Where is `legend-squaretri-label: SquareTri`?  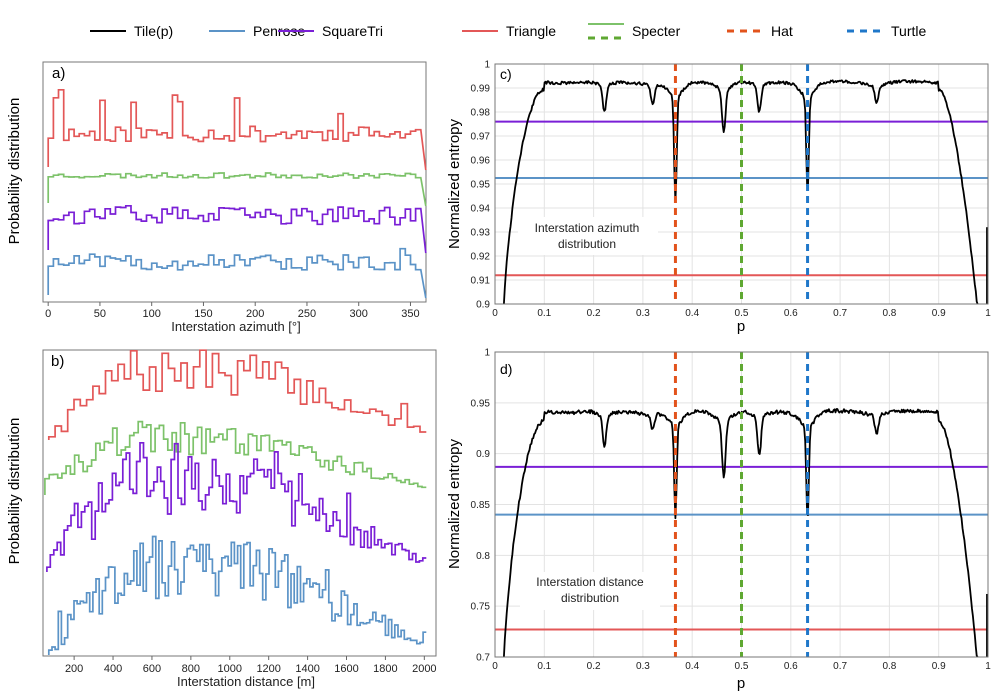 legend-squaretri-label: SquareTri is located at coordinates (352, 31).